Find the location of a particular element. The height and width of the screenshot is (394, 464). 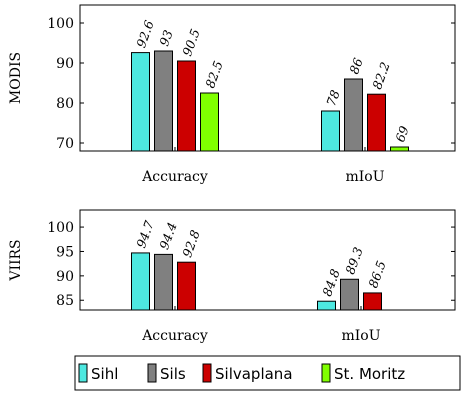

viirs-category-label: Accuracy is located at coordinates (174, 336).